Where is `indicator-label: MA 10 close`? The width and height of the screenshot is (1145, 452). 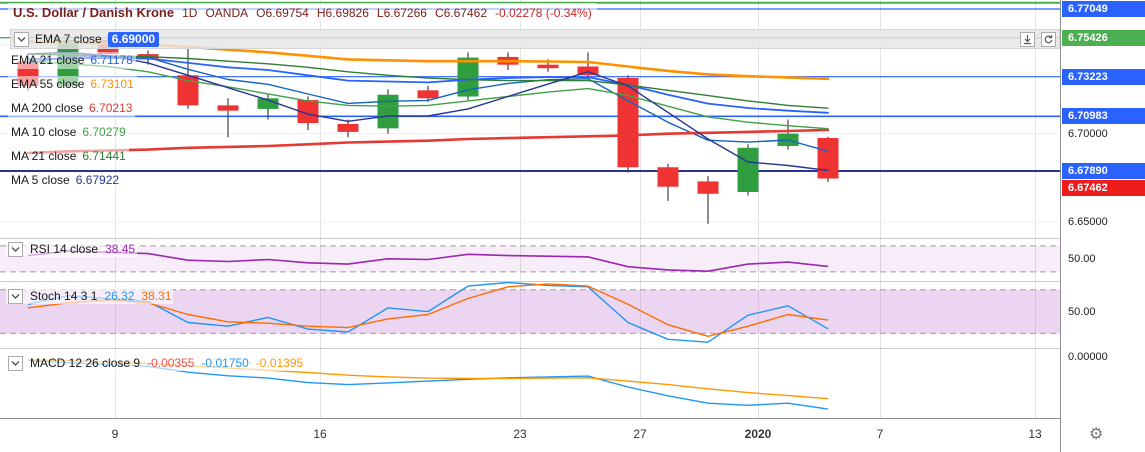 indicator-label: MA 10 close is located at coordinates (44, 132).